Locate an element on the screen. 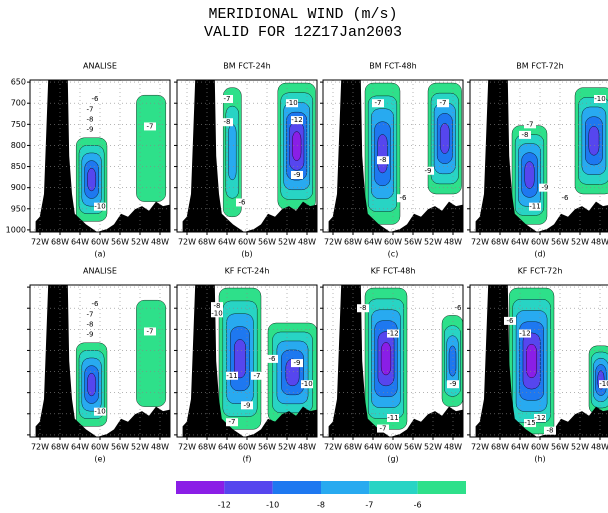 This screenshot has width=608, height=513. panel-label: (b) is located at coordinates (246, 254).